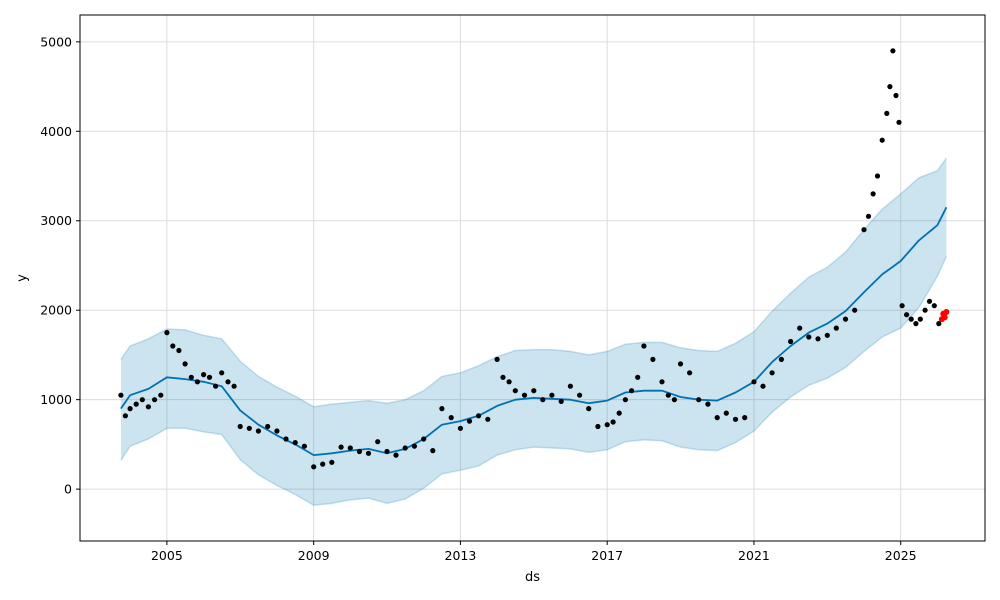 This screenshot has height=600, width=1000. What do you see at coordinates (56, 41) in the screenshot?
I see `y-tick-label: 5000` at bounding box center [56, 41].